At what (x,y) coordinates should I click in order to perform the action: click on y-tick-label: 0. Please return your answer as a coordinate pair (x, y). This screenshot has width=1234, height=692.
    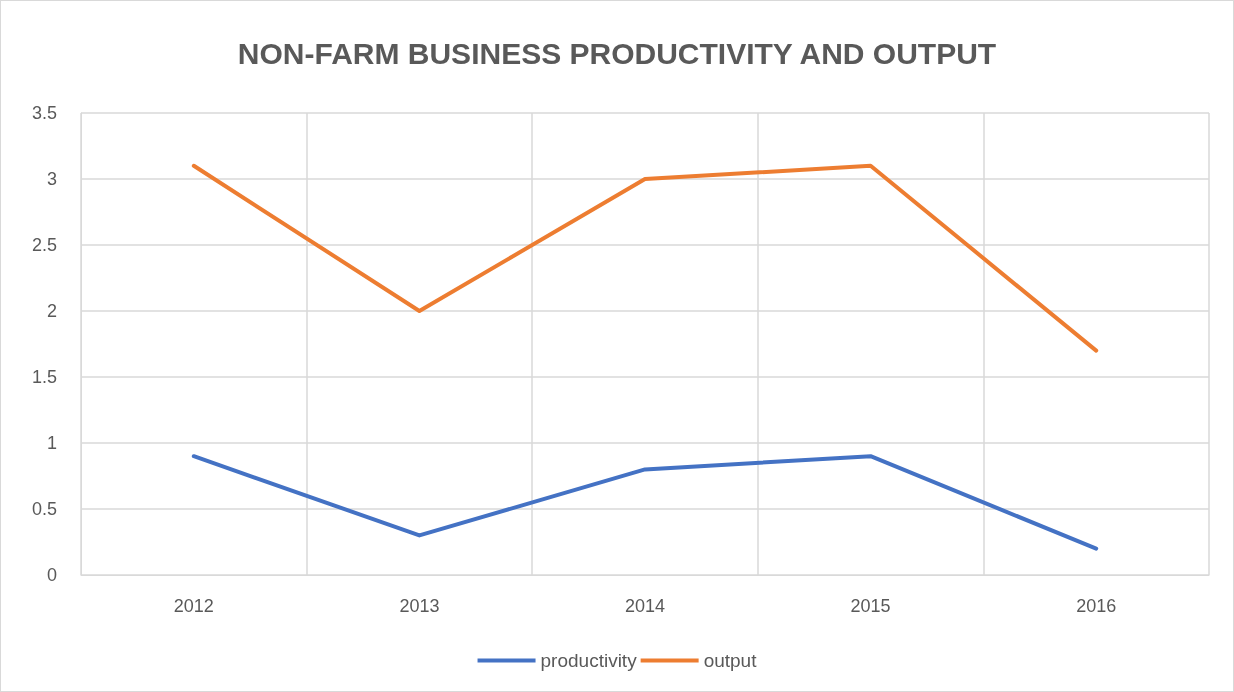
    Looking at the image, I should click on (51, 575).